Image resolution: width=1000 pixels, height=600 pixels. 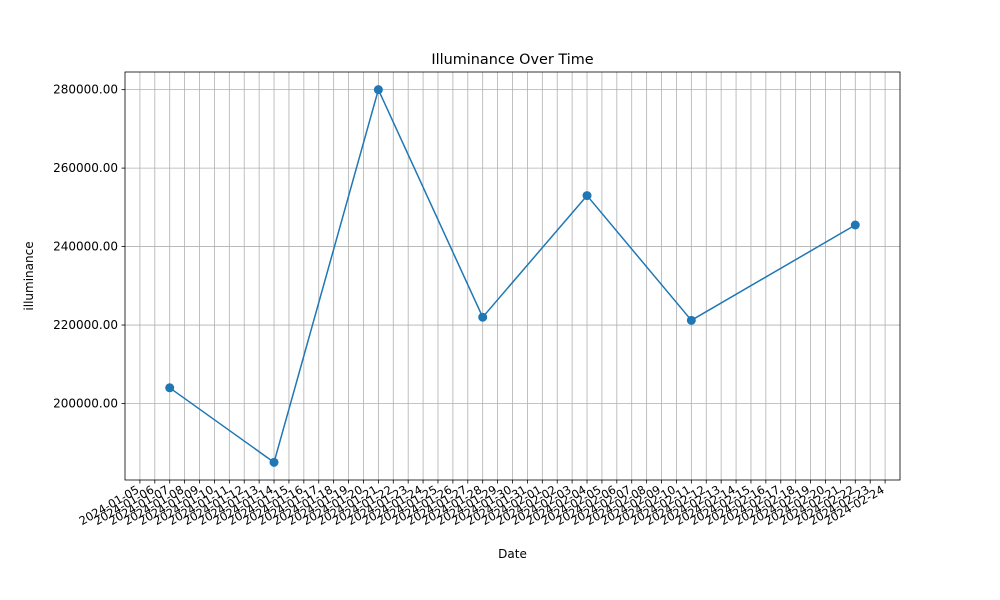 I want to click on y-axis-label: illuminance, so click(x=29, y=275).